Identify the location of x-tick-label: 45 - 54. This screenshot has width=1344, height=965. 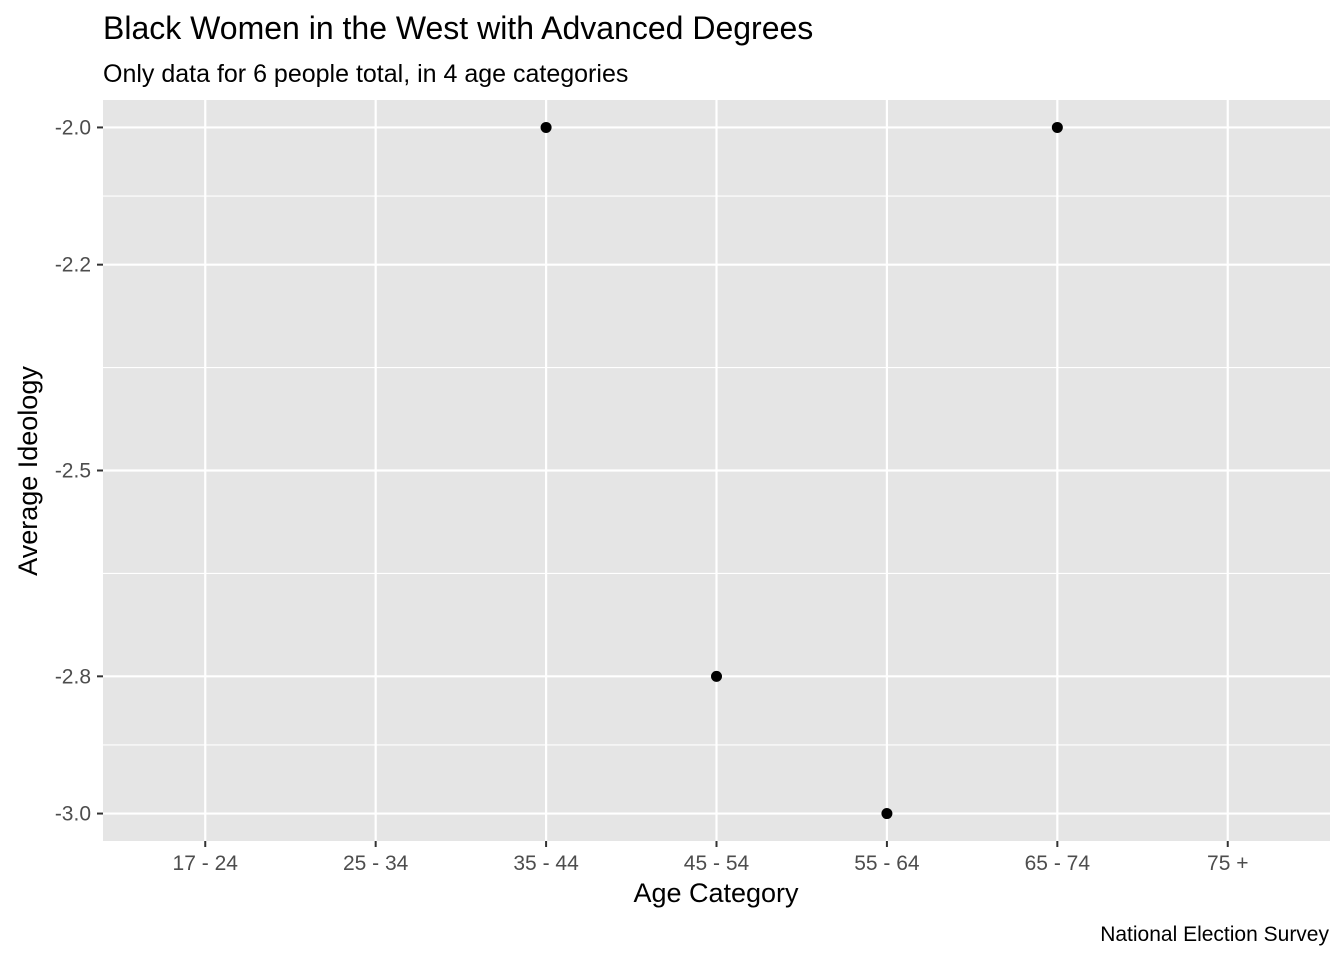
(717, 863).